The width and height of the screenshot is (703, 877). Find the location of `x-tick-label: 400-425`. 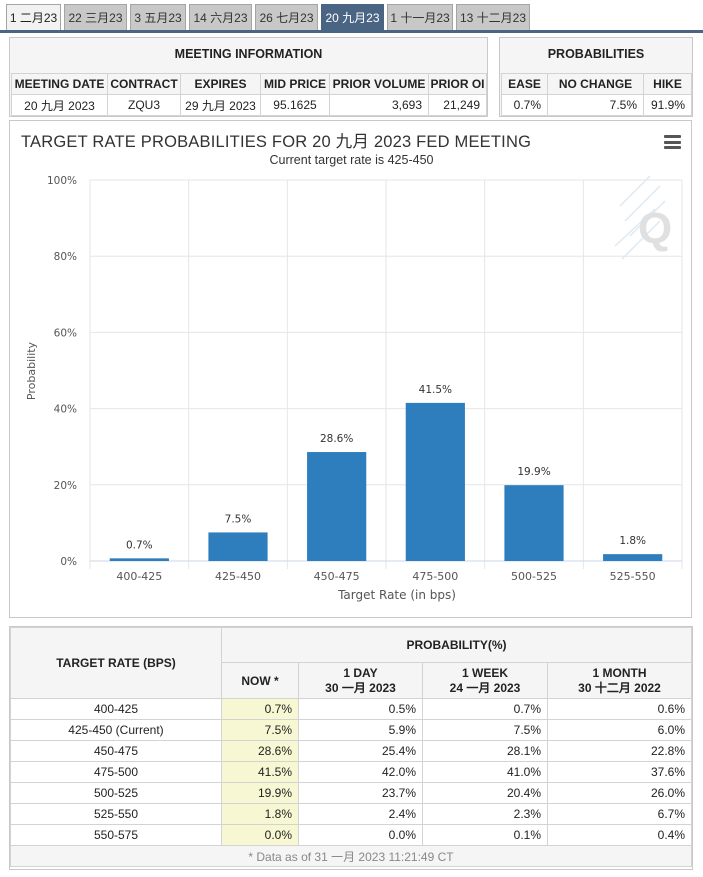

x-tick-label: 400-425 is located at coordinates (139, 576).